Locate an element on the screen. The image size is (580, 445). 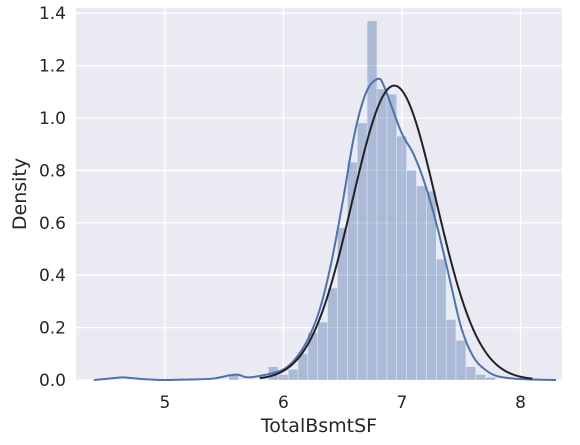
y-axis-label: Density is located at coordinates (20, 194).